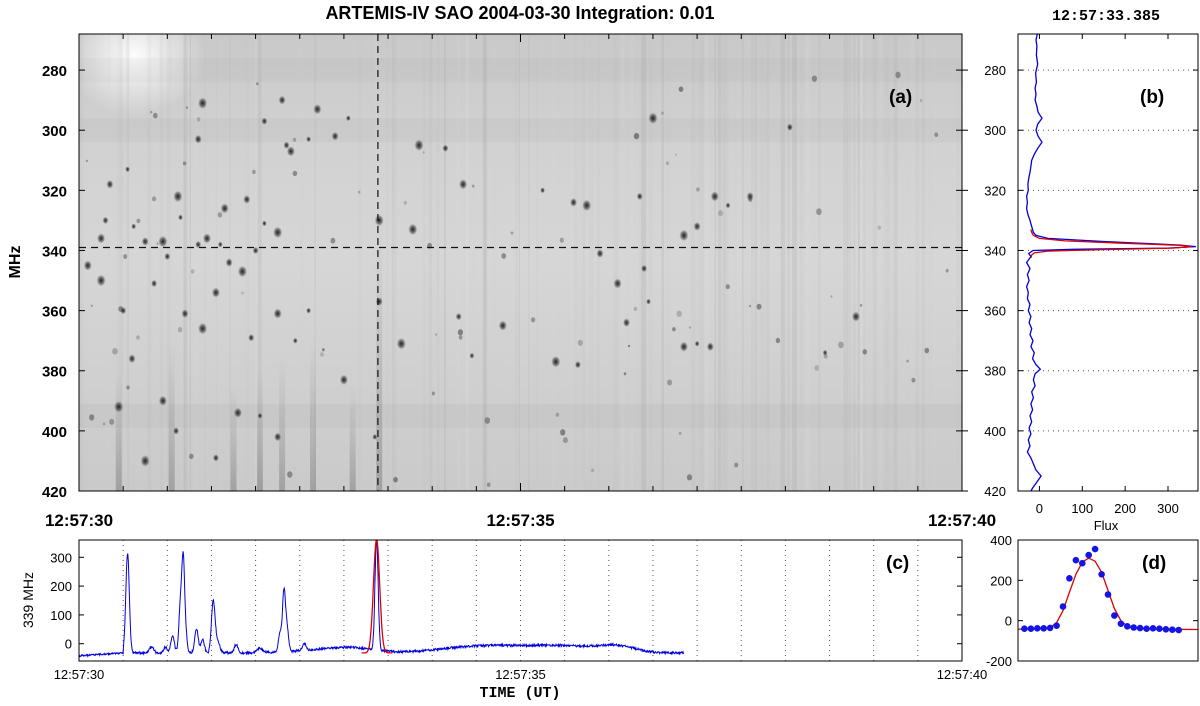 The width and height of the screenshot is (1200, 706). I want to click on panel-b-y-ticks: 280 300 320 340 360 380 400 420, so click(1080, 281).